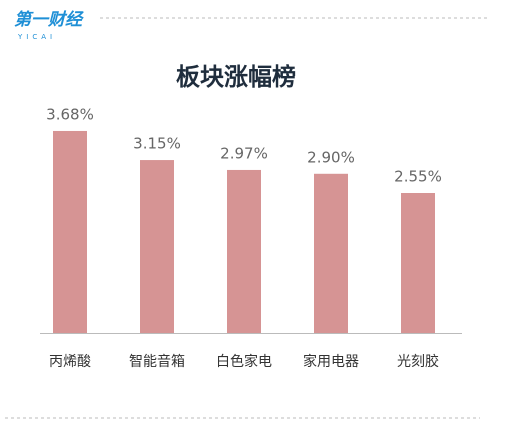 The image size is (512, 436). Describe the element at coordinates (157, 144) in the screenshot. I see `value-label: 3.15%` at that location.